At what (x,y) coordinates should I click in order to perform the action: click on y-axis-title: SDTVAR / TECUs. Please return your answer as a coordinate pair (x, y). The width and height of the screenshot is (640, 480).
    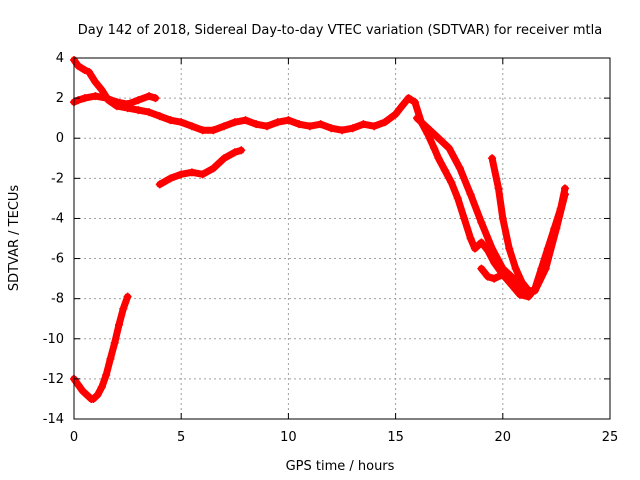
    Looking at the image, I should click on (14, 238).